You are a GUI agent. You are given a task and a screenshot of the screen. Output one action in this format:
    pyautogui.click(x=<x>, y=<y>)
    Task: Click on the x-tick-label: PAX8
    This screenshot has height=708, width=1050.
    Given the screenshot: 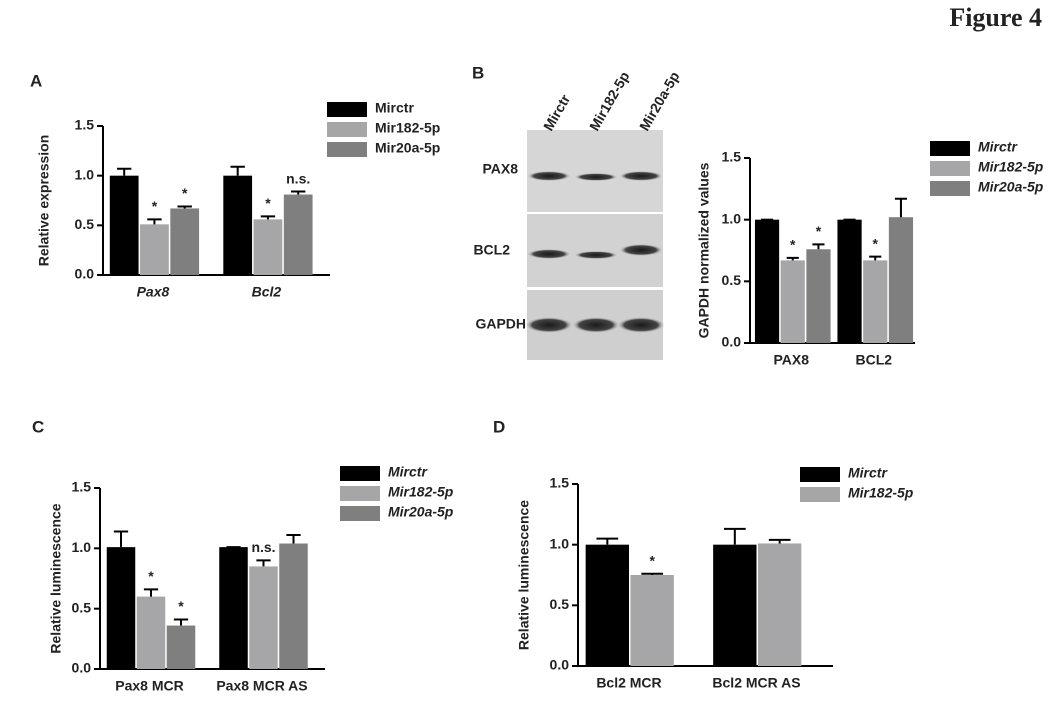 What is the action you would take?
    pyautogui.click(x=791, y=360)
    